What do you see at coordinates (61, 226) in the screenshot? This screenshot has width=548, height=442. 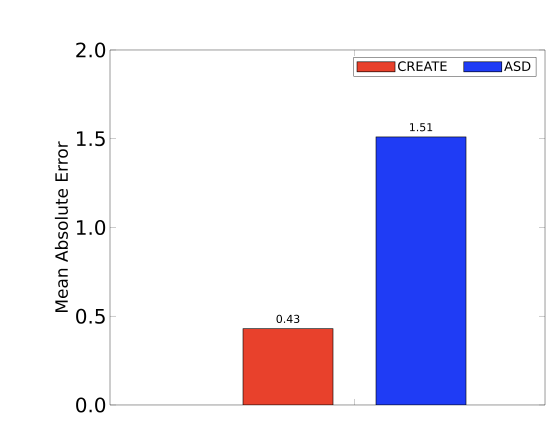 I see `y-axis-title: Mean Absolute Error` at bounding box center [61, 226].